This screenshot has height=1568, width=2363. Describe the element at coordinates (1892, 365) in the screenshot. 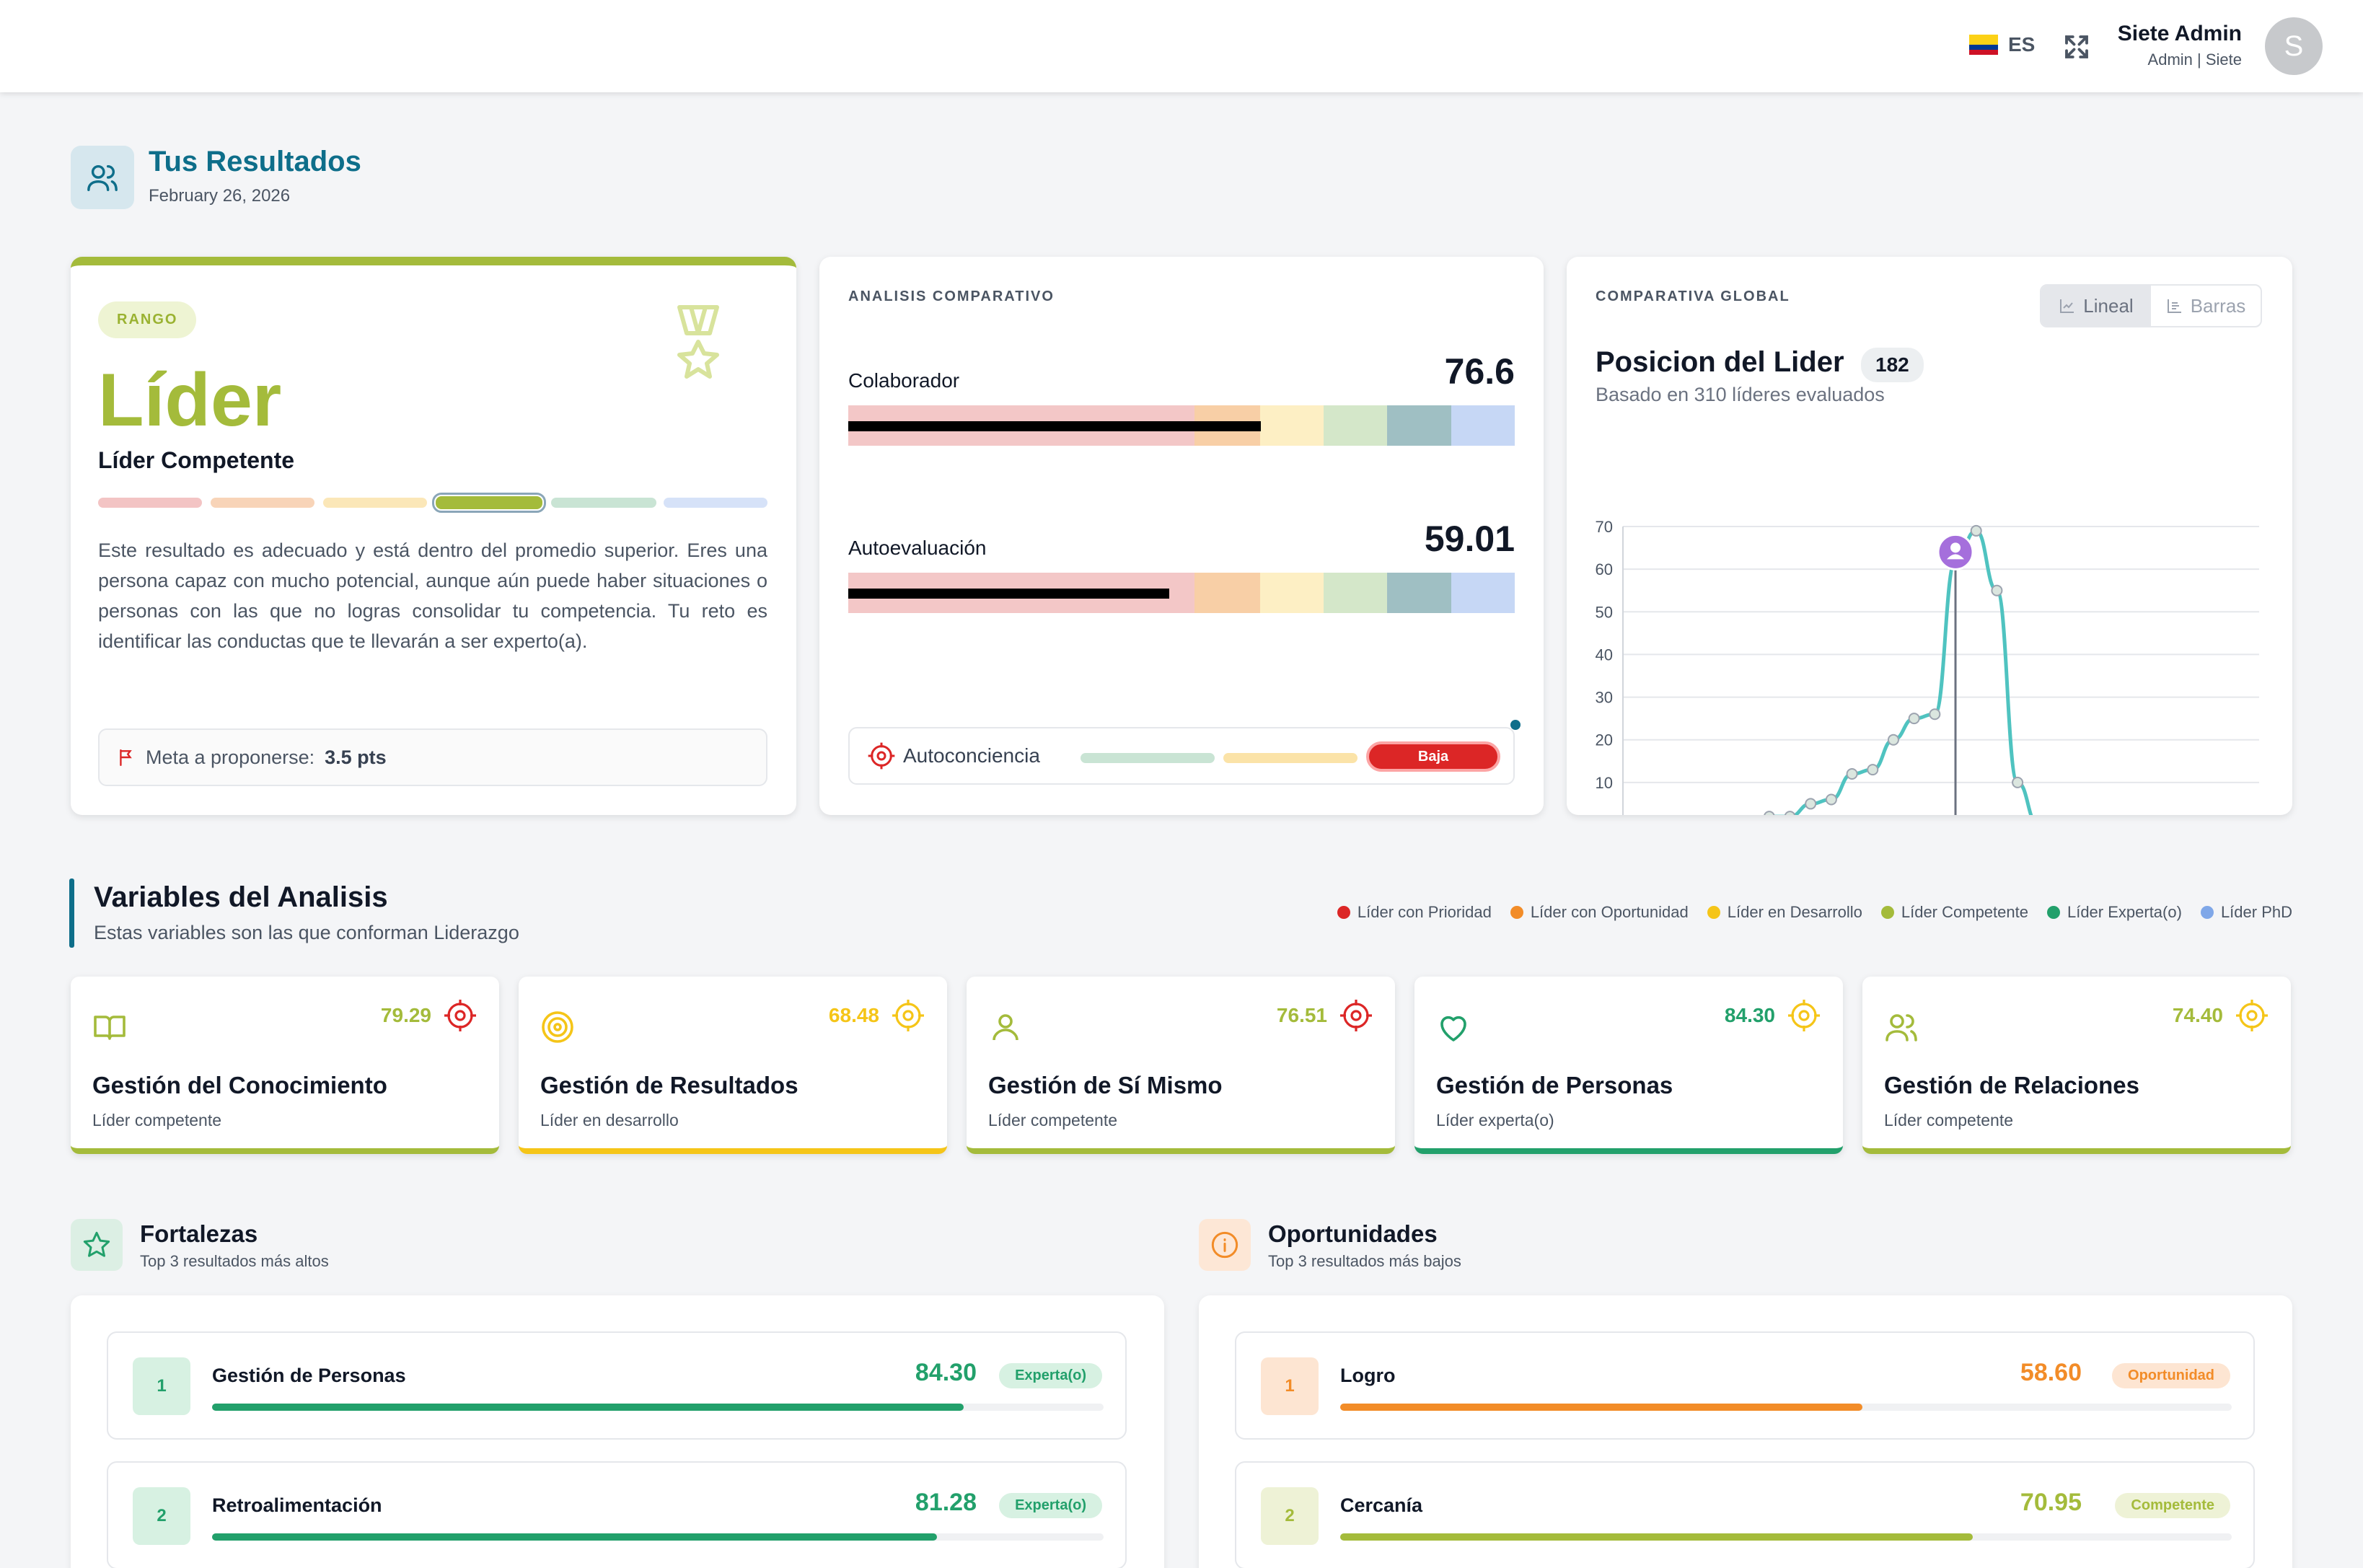

I see `global-count-badge: 182` at that location.